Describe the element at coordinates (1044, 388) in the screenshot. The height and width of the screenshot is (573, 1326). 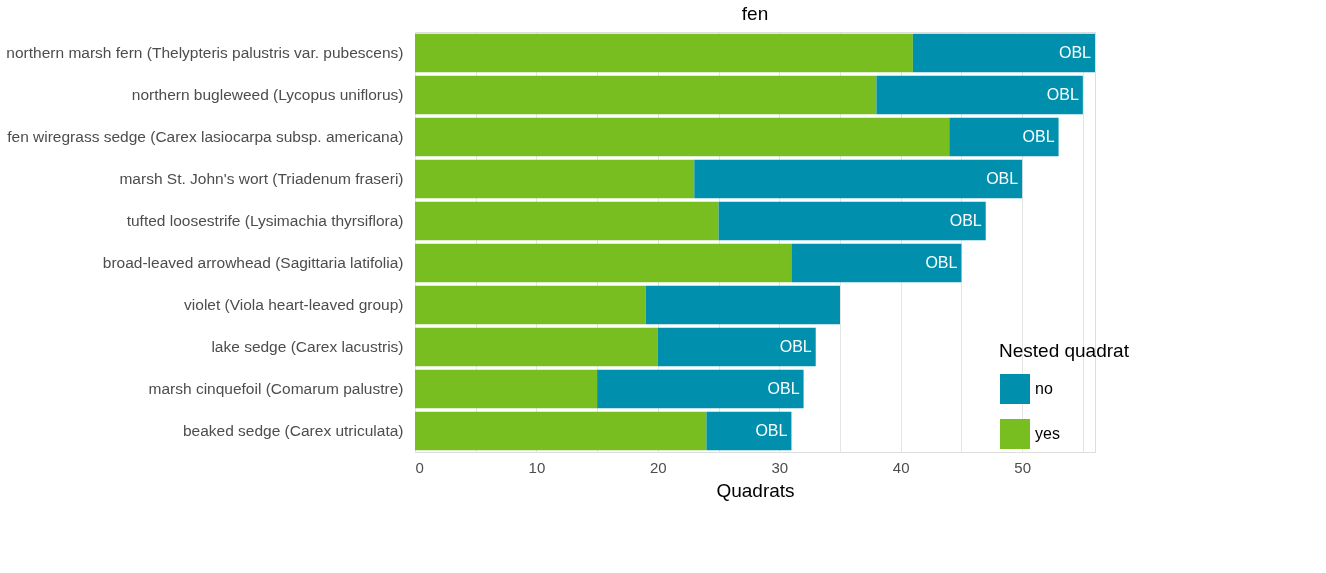
I see `legend-label: no` at that location.